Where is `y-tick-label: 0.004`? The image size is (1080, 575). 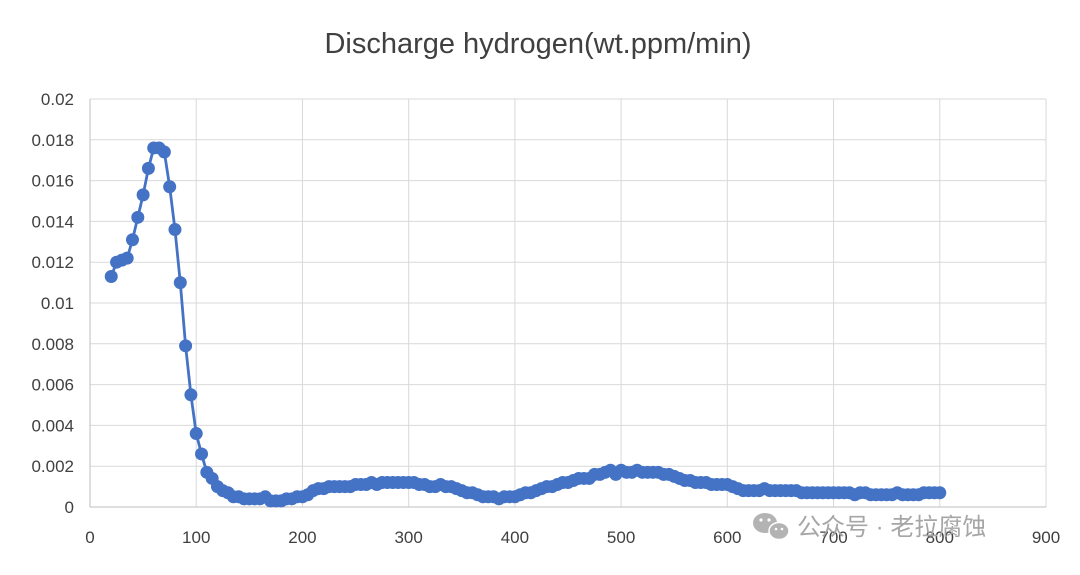 y-tick-label: 0.004 is located at coordinates (52, 425).